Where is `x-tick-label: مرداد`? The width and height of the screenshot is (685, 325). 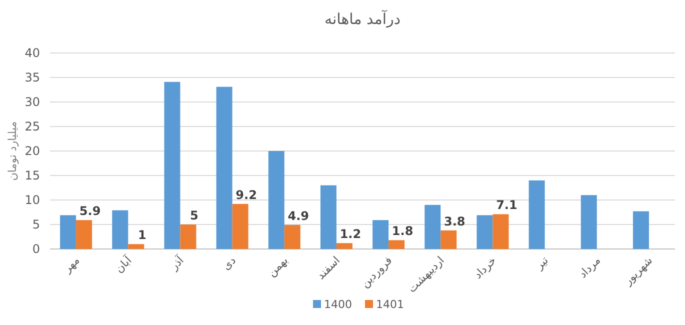 x-tick-label: مرداد is located at coordinates (590, 267).